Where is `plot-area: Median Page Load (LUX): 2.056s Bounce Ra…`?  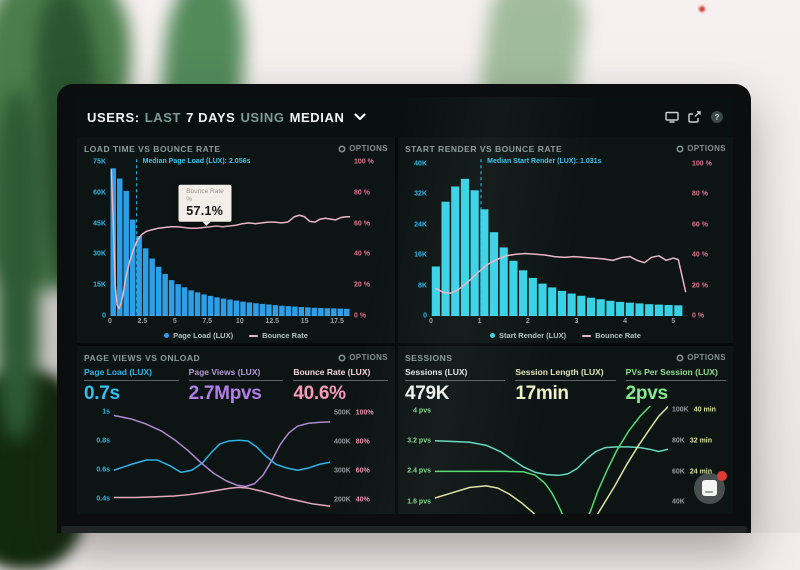 plot-area: Median Page Load (LUX): 2.056s Bounce Ra… is located at coordinates (230, 236).